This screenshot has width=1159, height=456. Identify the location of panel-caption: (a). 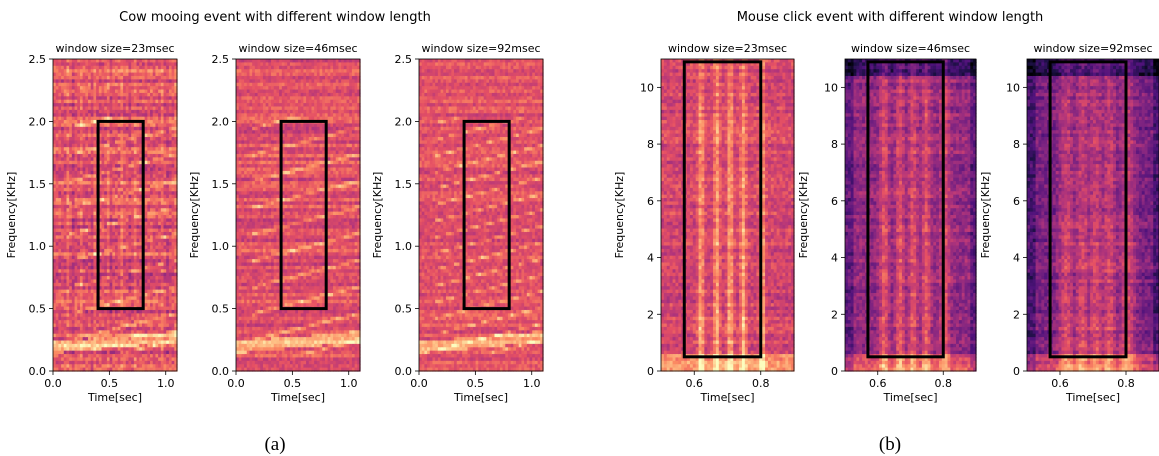
(274, 444).